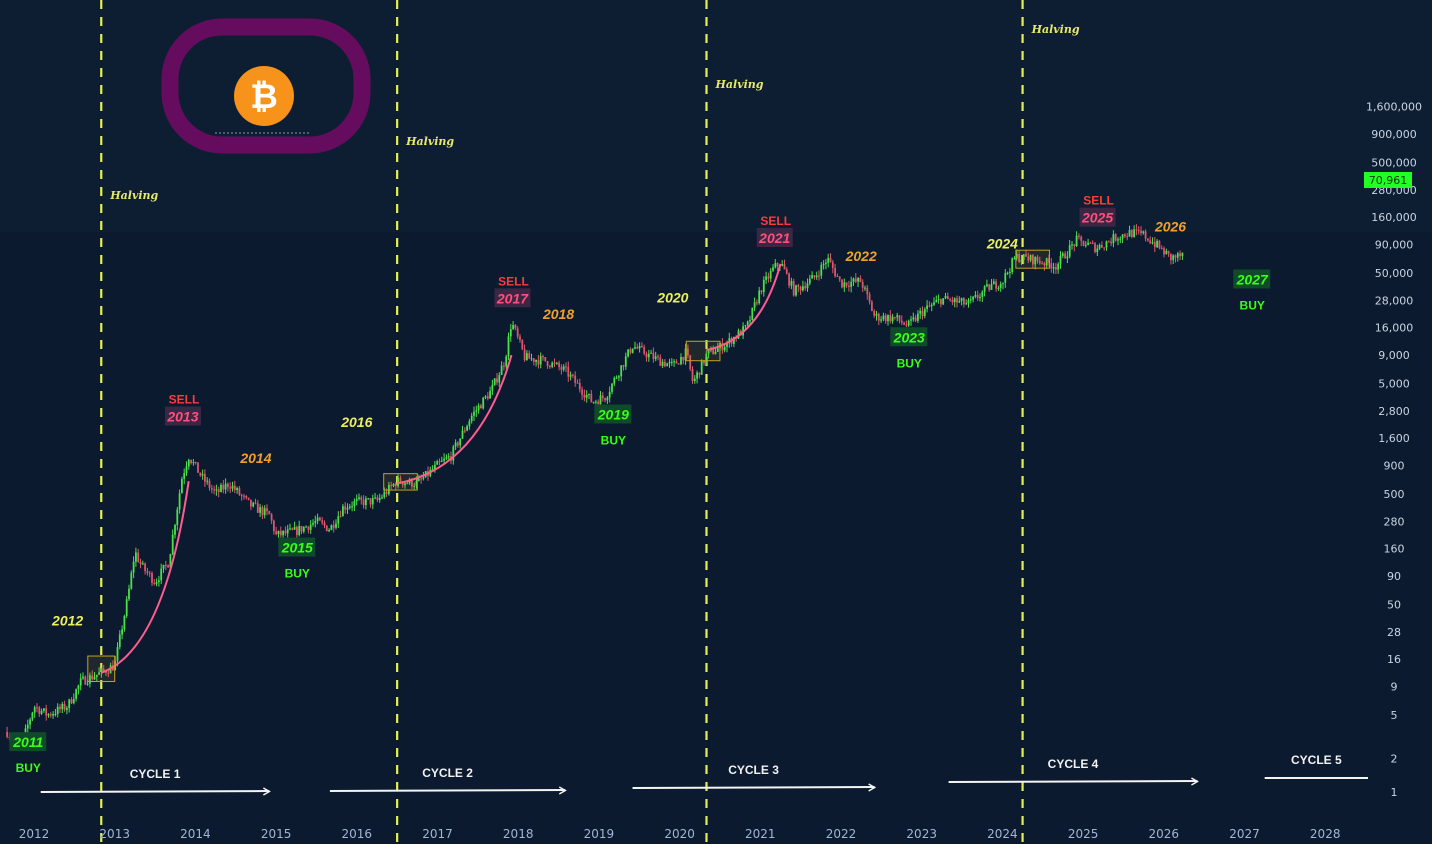 This screenshot has height=844, width=1432. What do you see at coordinates (872, 787) in the screenshot?
I see `cycle-arrowhead` at bounding box center [872, 787].